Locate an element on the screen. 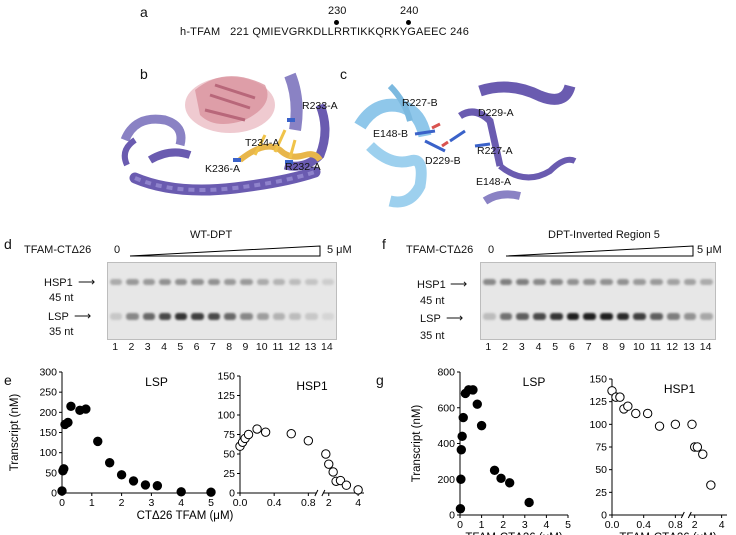 The height and width of the screenshot is (535, 736). d-lsp-arrow: ⟶ is located at coordinates (83, 316).